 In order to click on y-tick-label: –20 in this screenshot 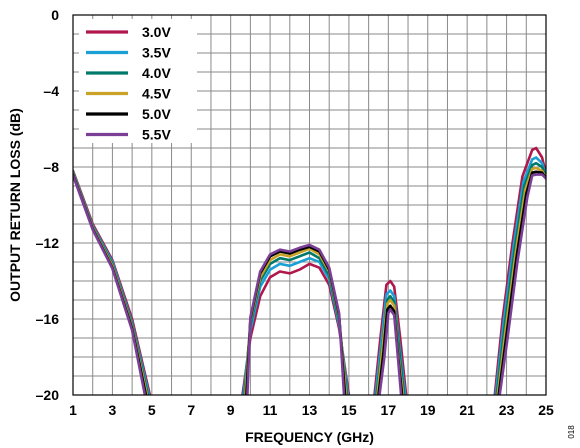, I will do `click(48, 395)`.